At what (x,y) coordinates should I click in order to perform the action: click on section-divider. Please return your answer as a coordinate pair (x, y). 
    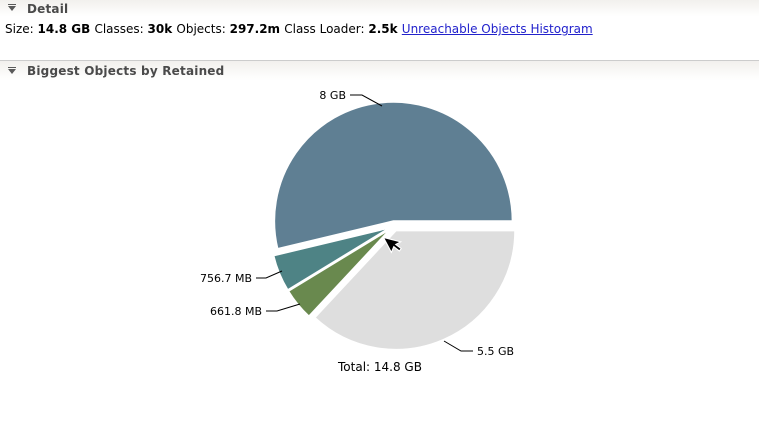
    Looking at the image, I should click on (379, 60).